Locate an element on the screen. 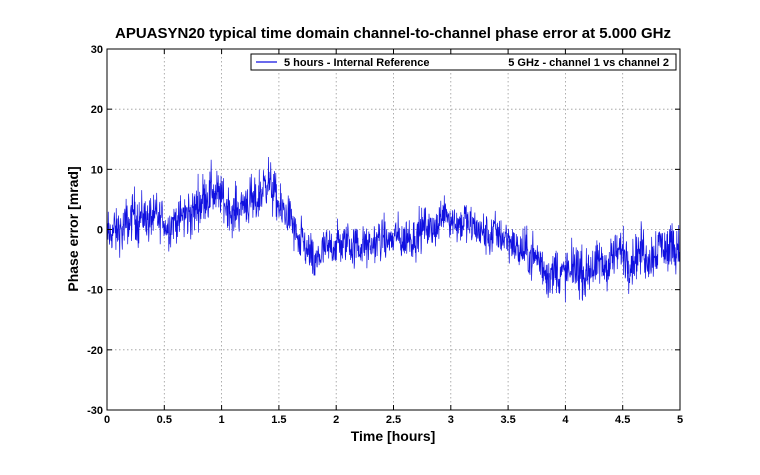  x-tick-label: 0.5 is located at coordinates (164, 420).